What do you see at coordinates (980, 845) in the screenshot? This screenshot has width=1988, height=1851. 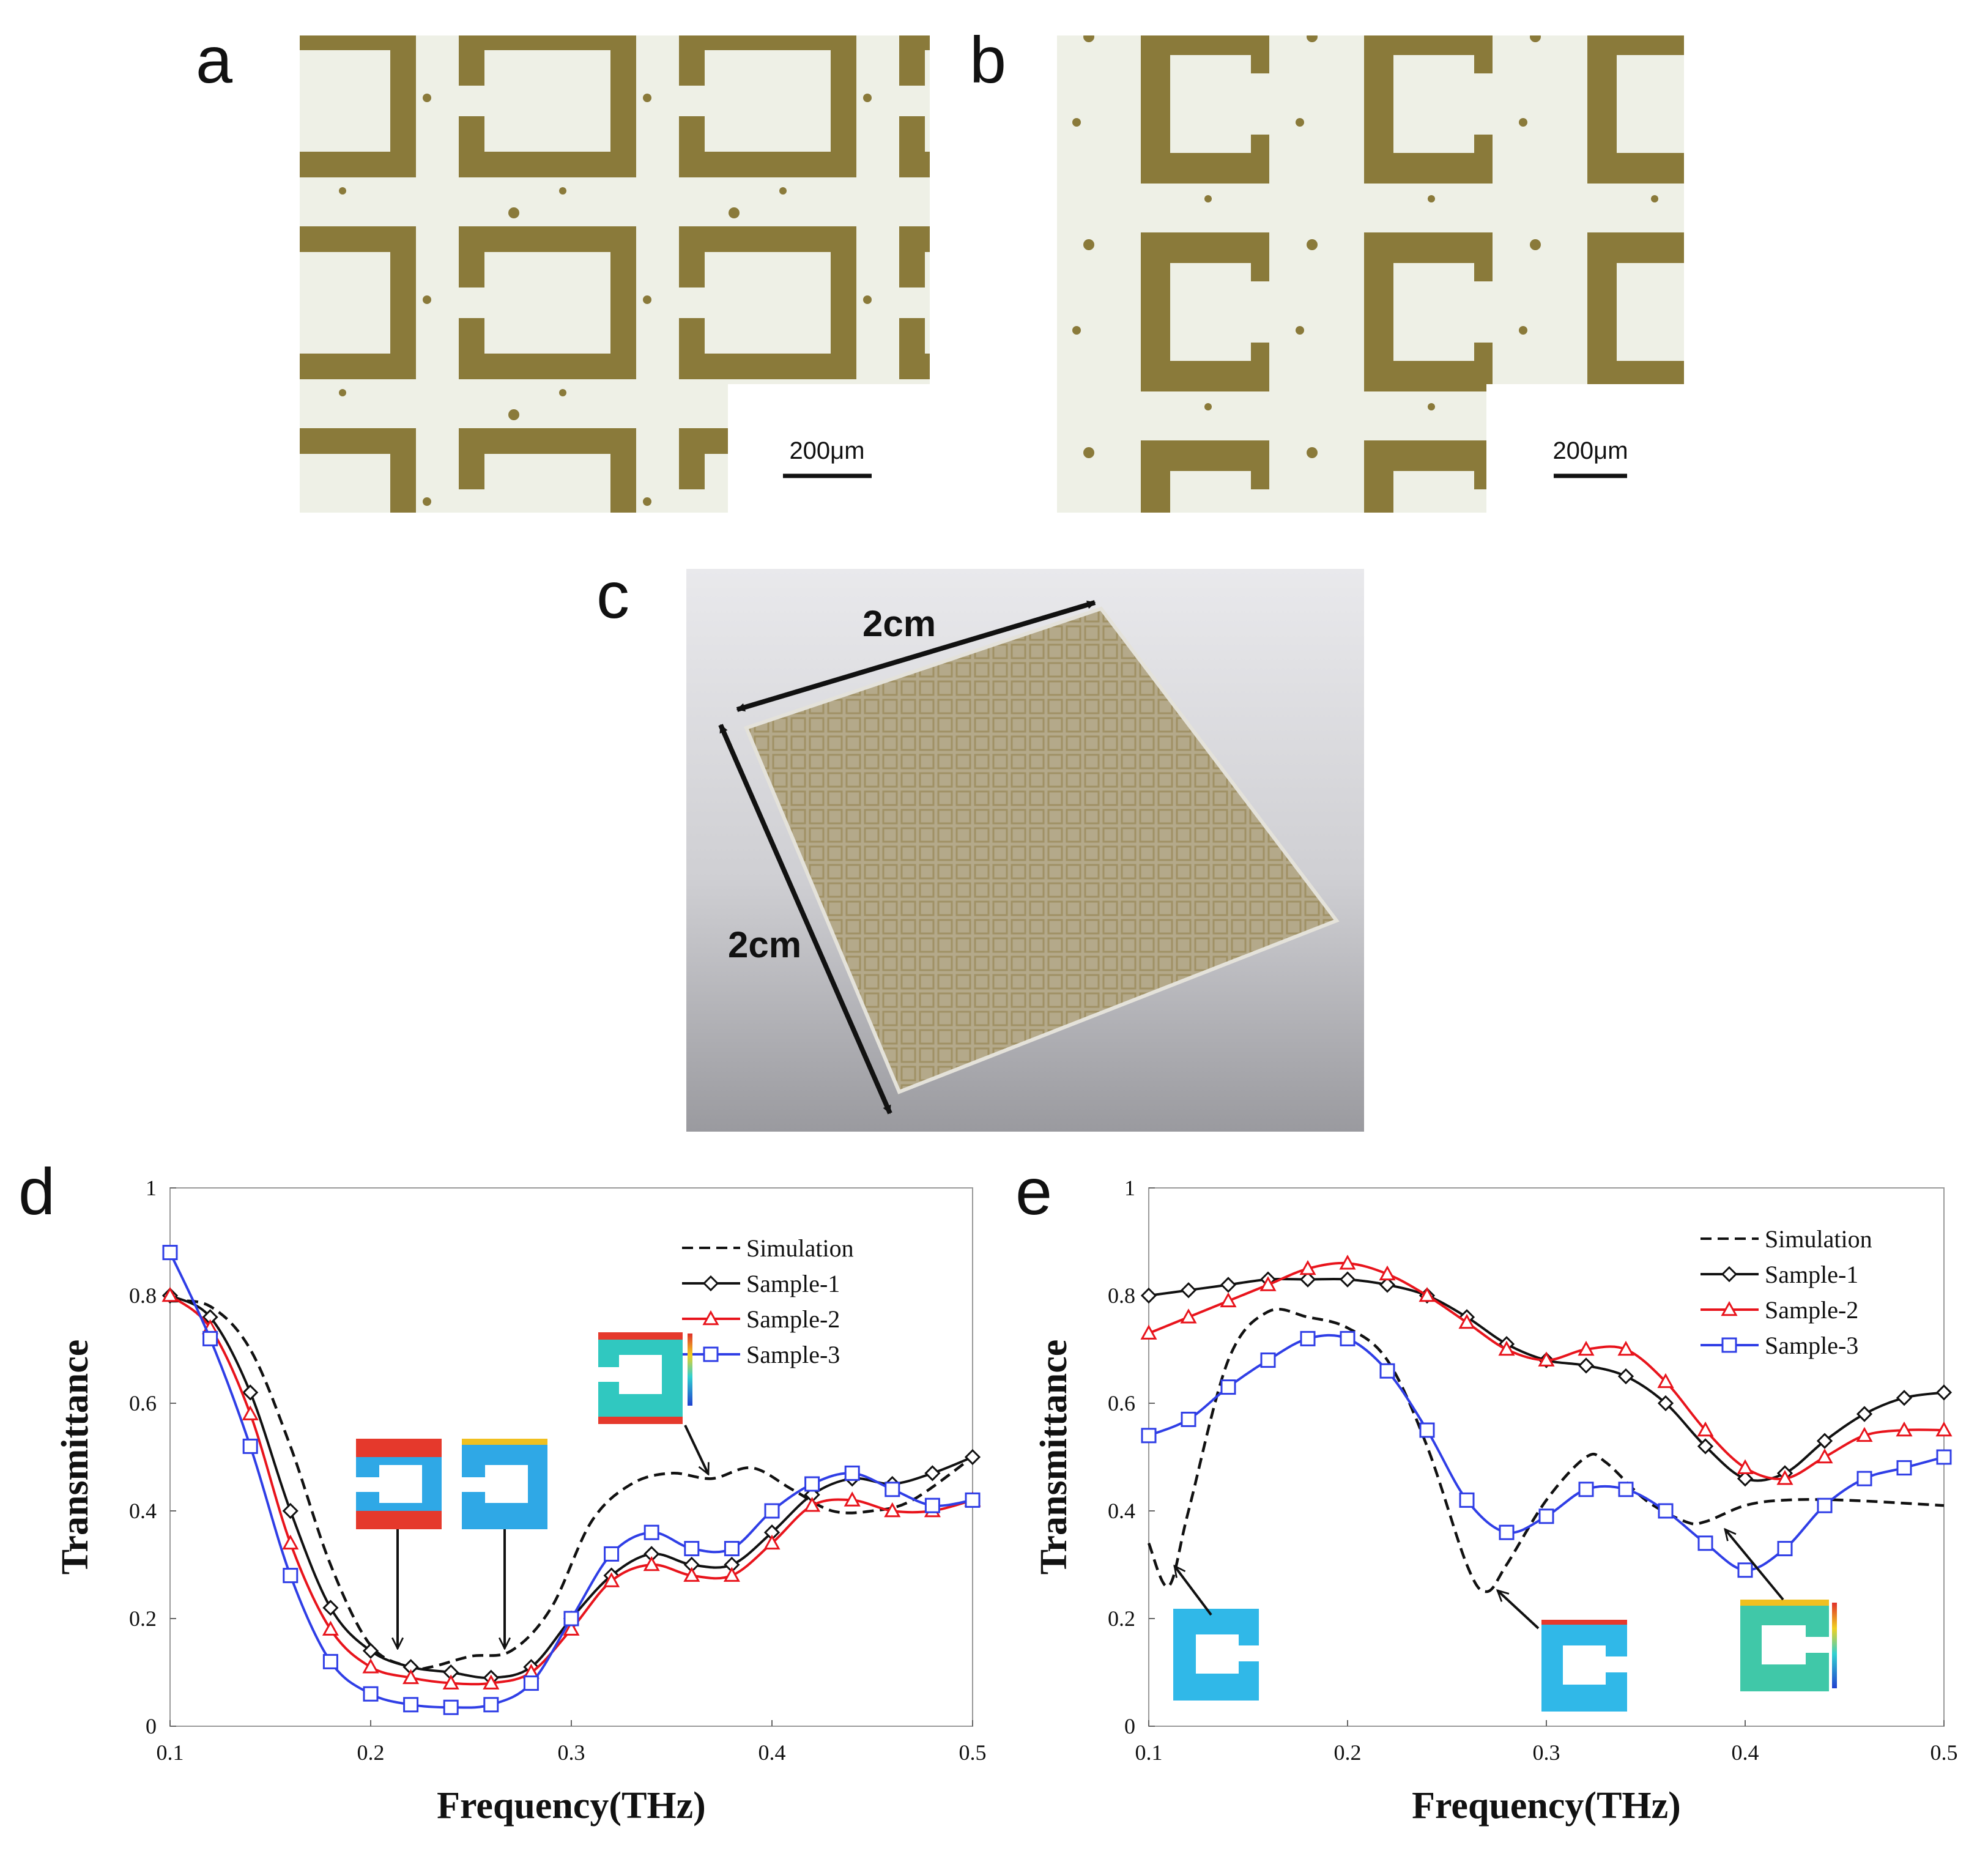 I see `panel-c: c 2cm 2cm` at bounding box center [980, 845].